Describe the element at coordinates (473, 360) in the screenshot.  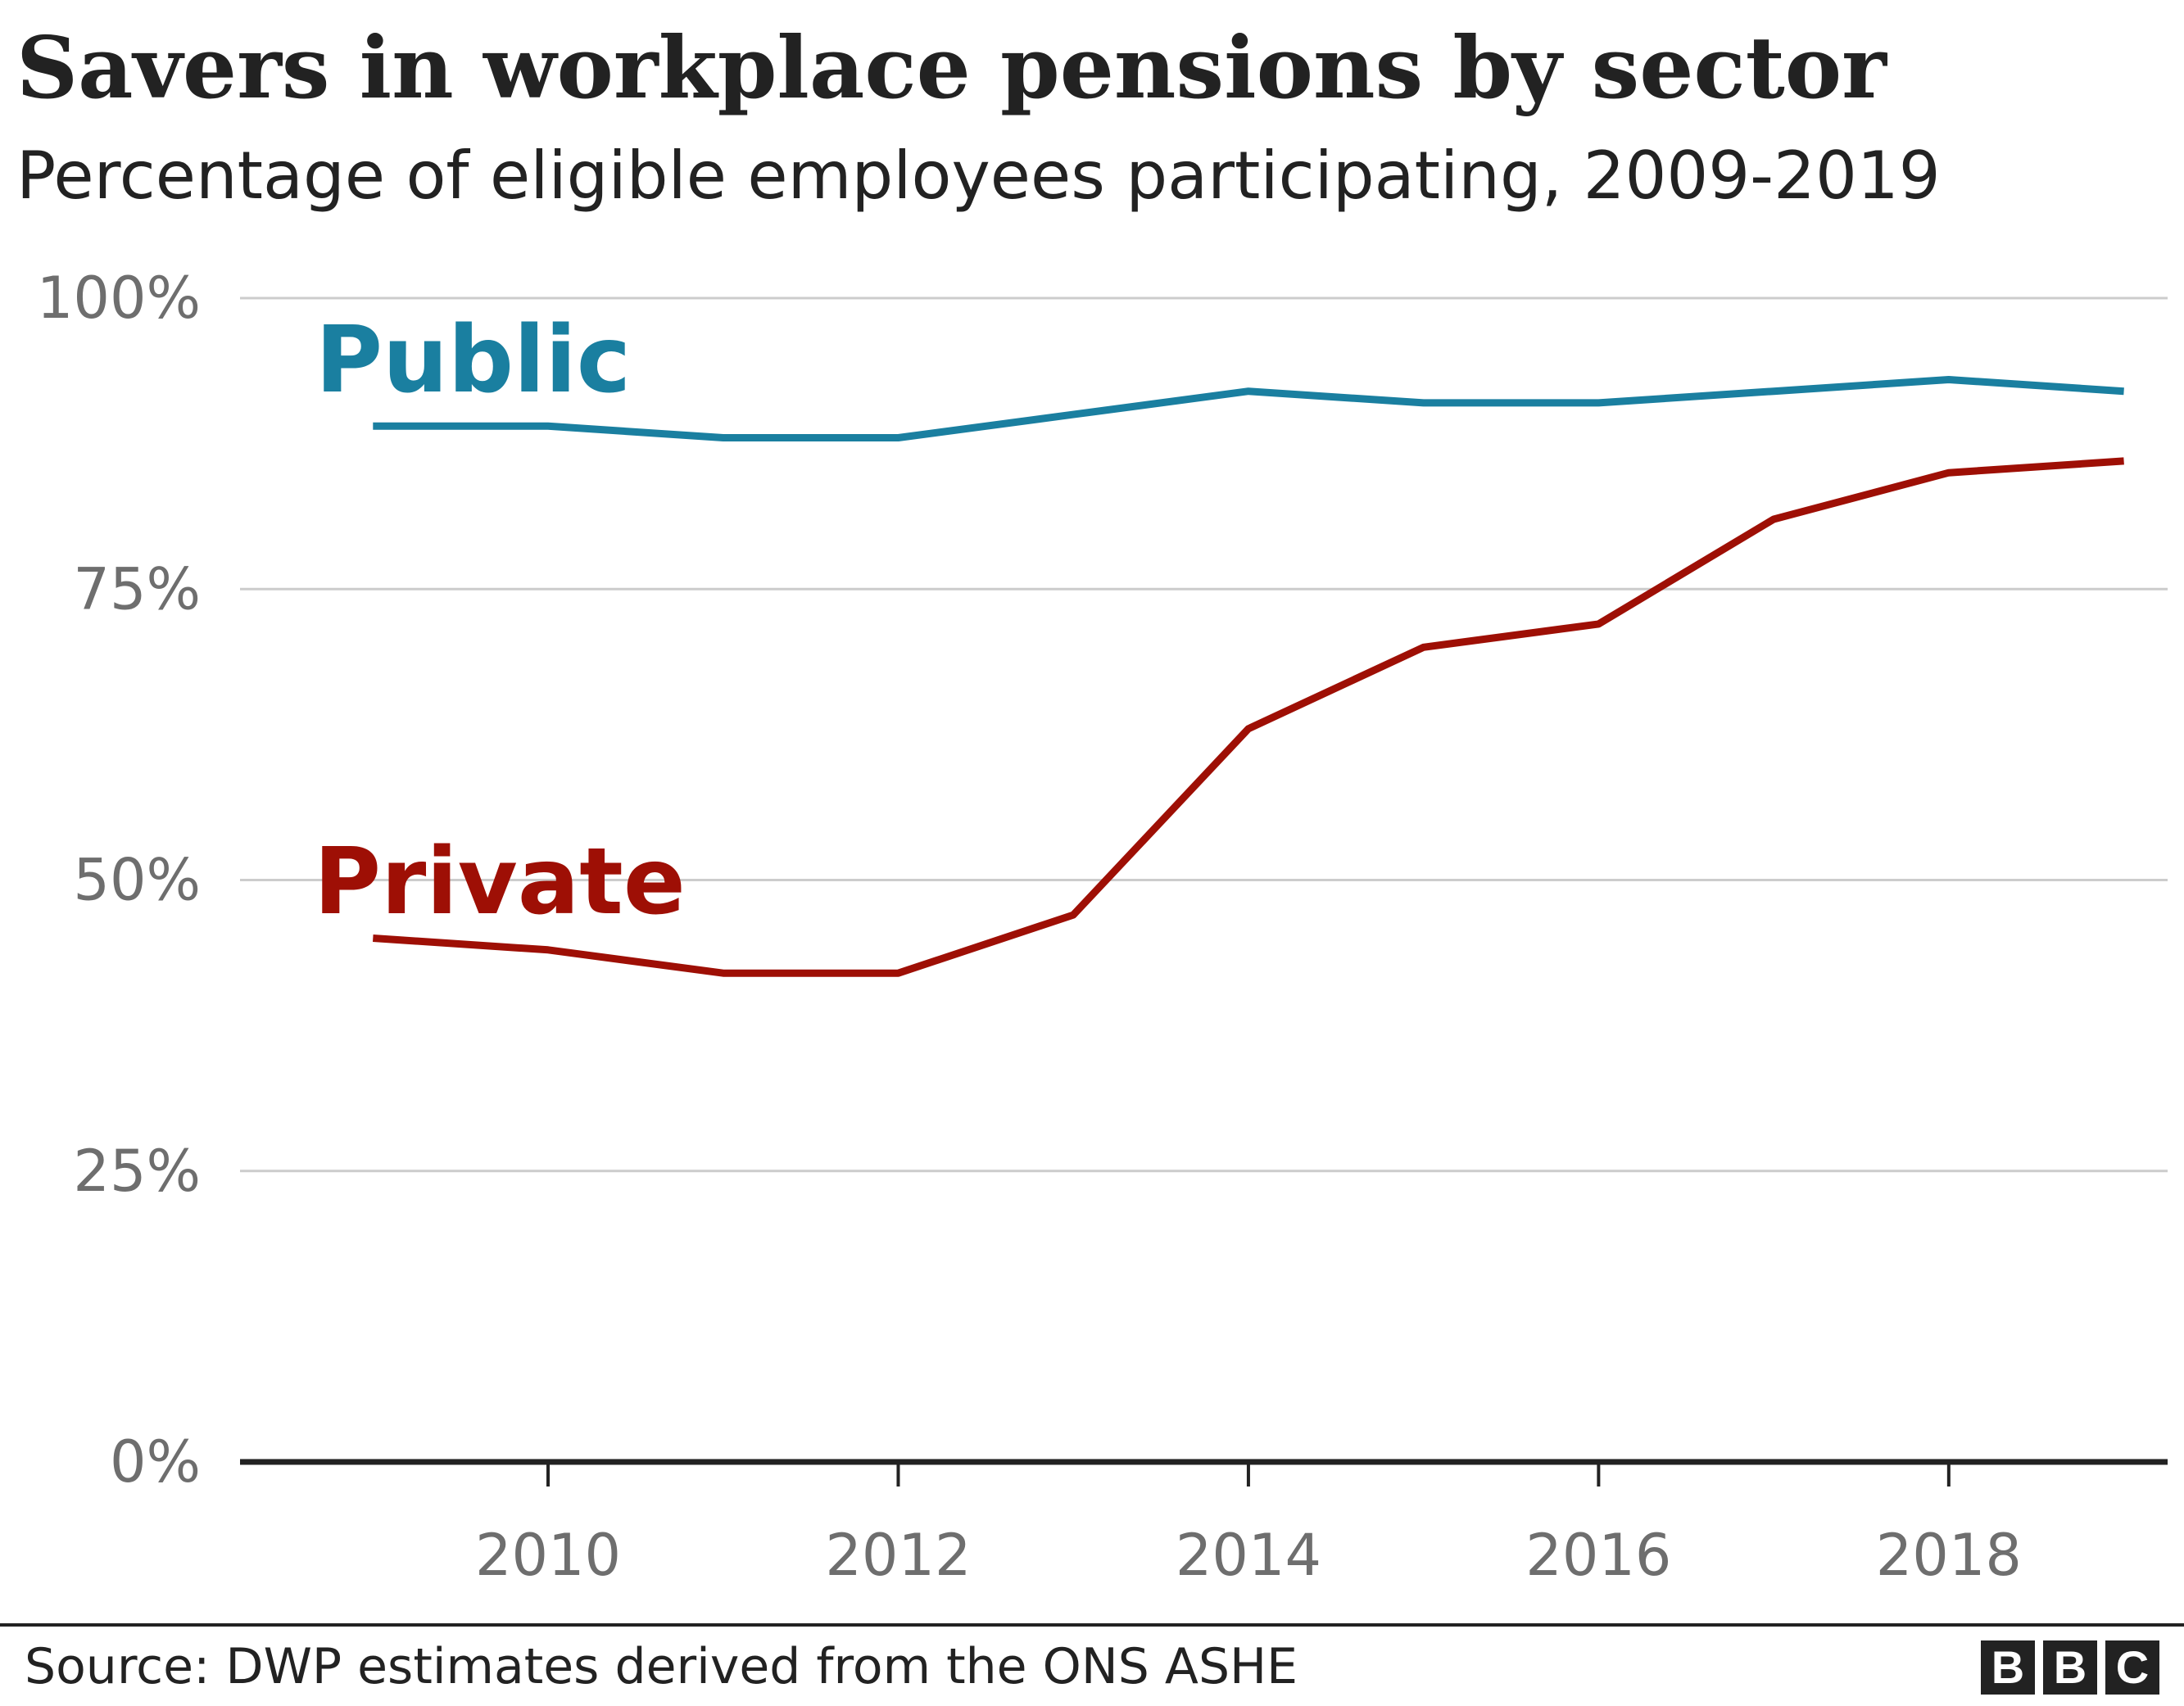
I see `series-label-public: Public` at that location.